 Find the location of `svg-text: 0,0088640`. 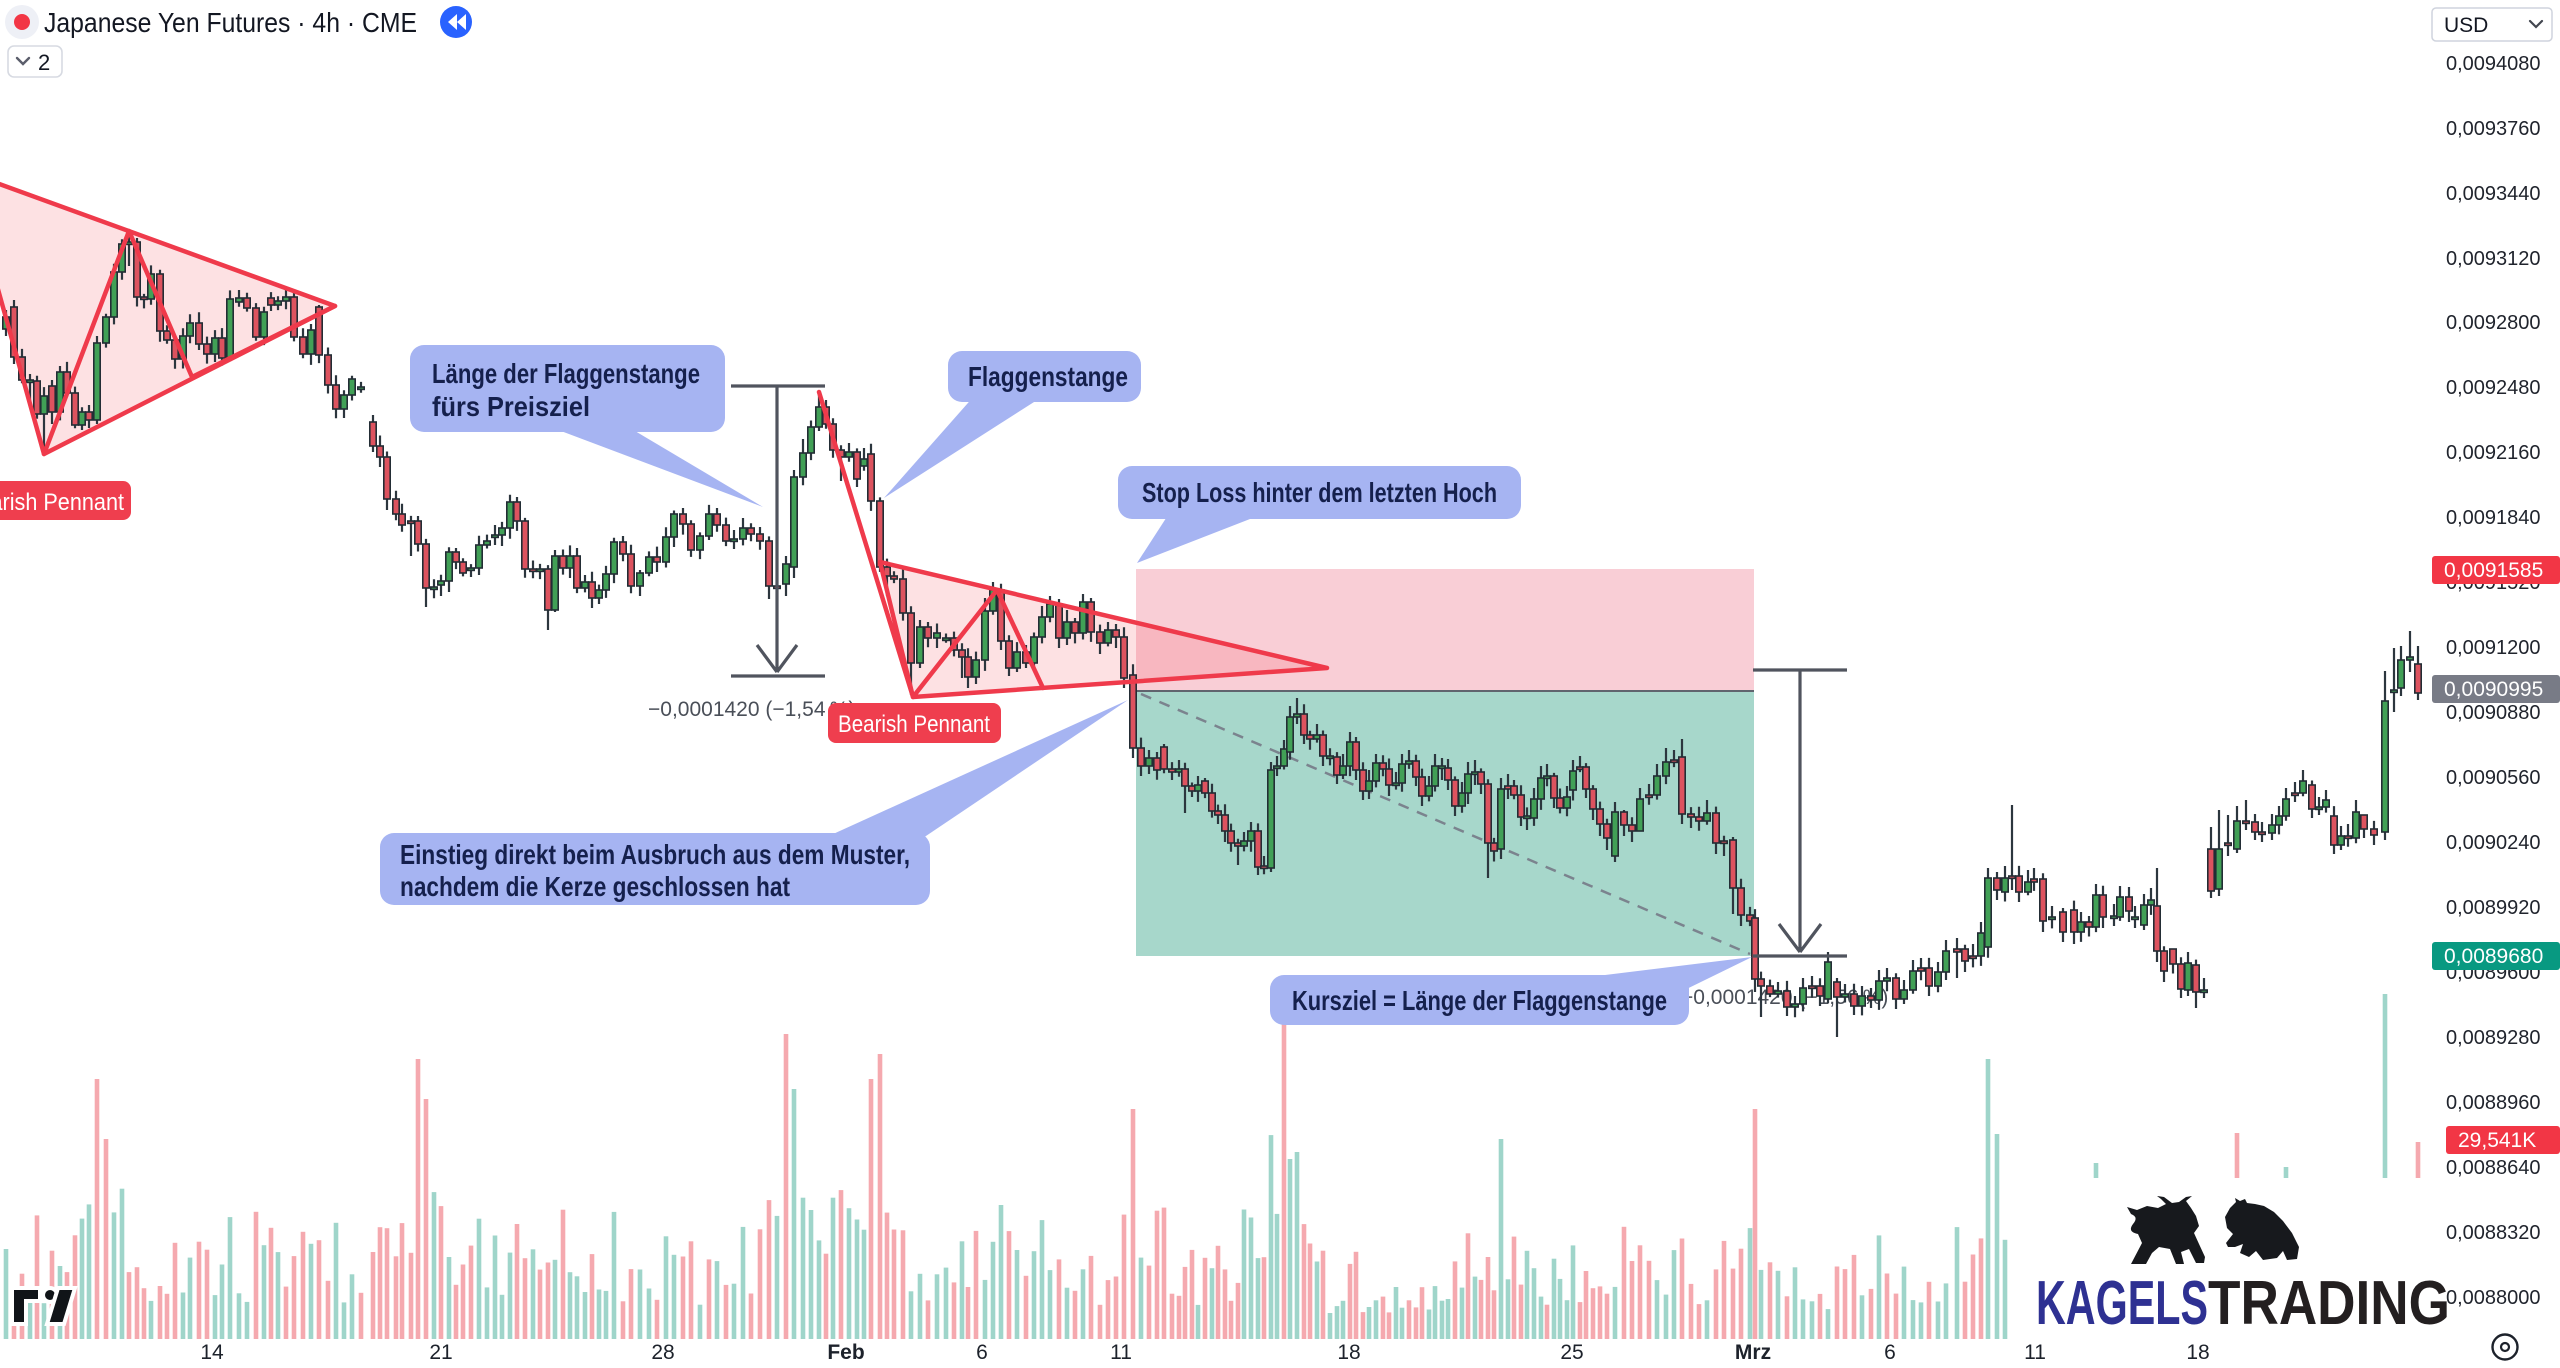

svg-text: 0,0088640 is located at coordinates (2493, 1168).